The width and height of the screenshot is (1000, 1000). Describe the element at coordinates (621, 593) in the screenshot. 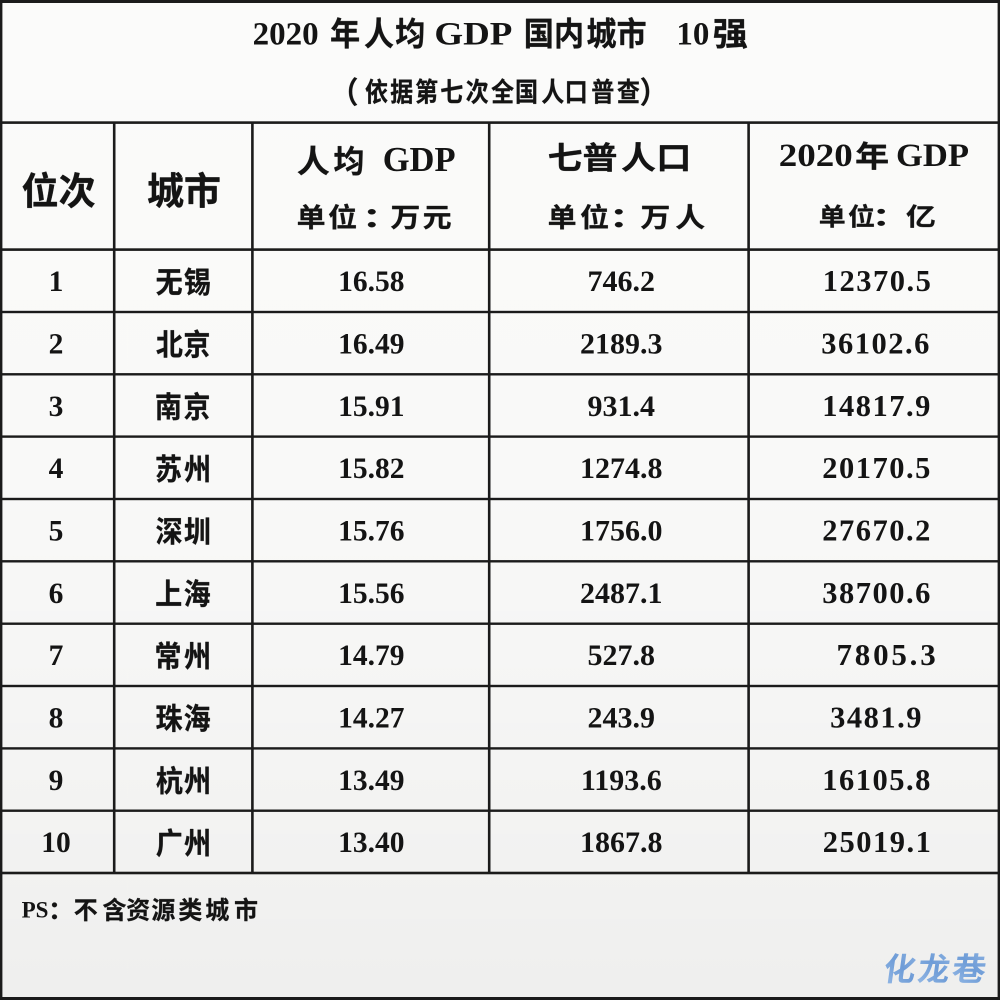

I see `svg-text: 2487.1` at that location.